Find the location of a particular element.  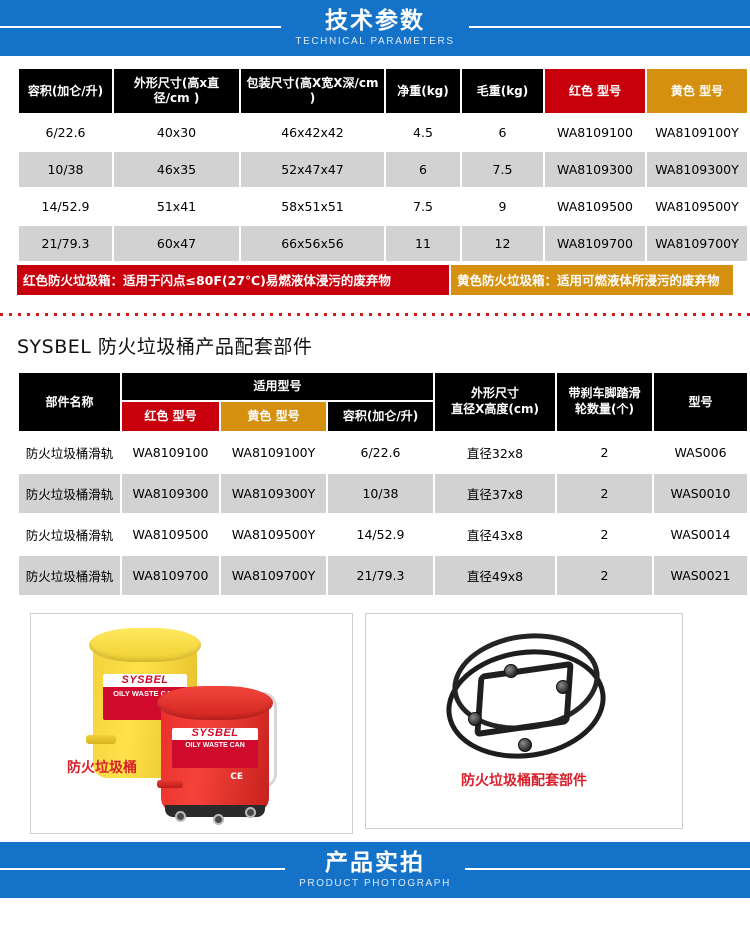

red-can-pedal is located at coordinates (170, 784).